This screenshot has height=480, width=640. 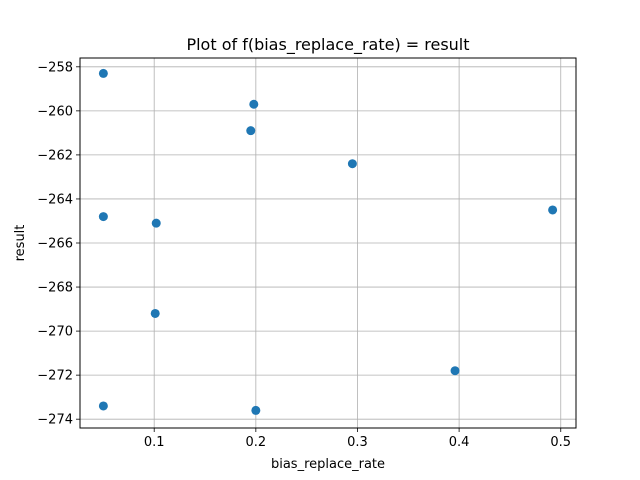 What do you see at coordinates (55, 111) in the screenshot?
I see `y-tick-label: −260` at bounding box center [55, 111].